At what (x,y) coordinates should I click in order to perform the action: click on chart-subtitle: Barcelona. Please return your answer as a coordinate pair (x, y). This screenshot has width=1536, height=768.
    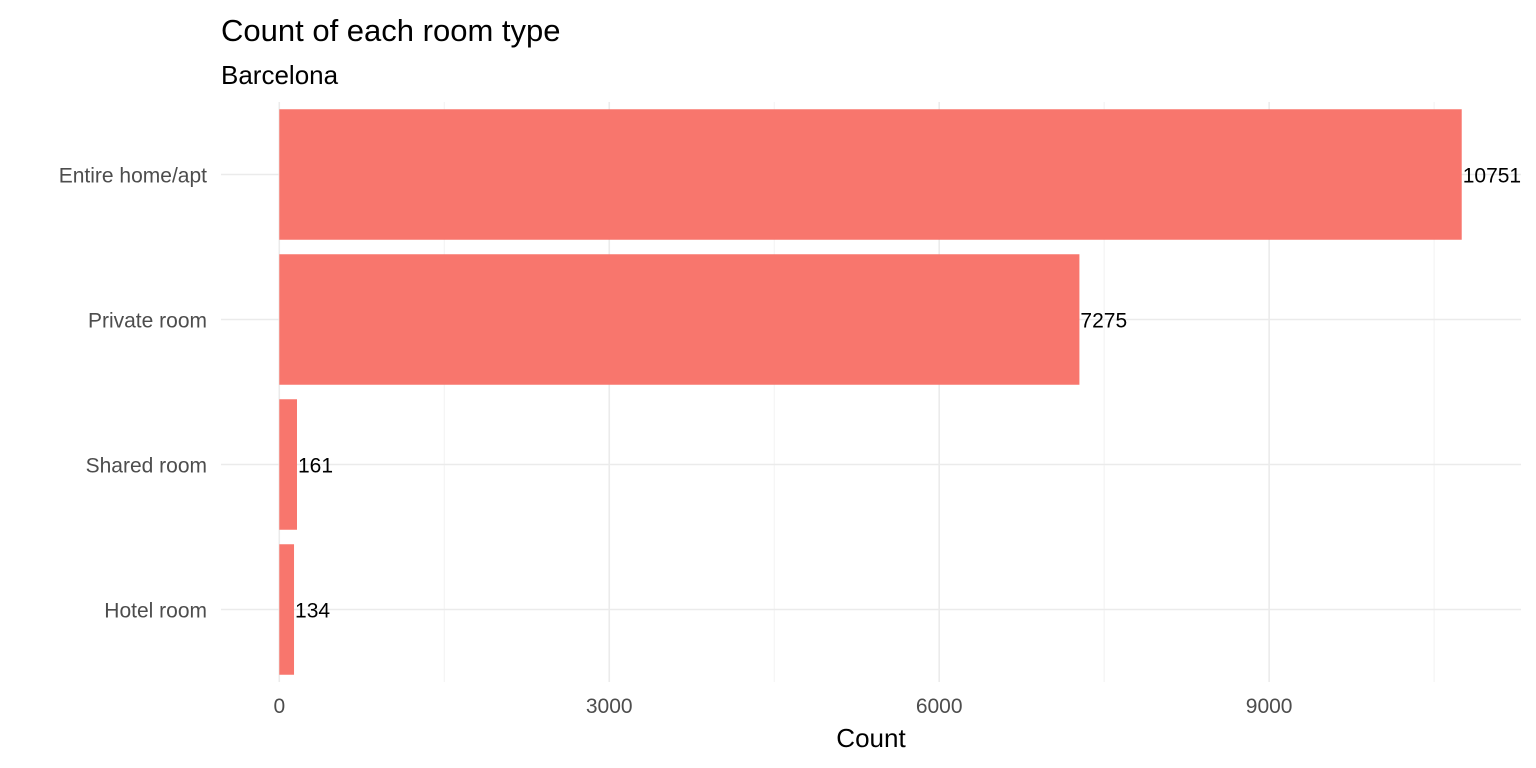
    Looking at the image, I should click on (280, 75).